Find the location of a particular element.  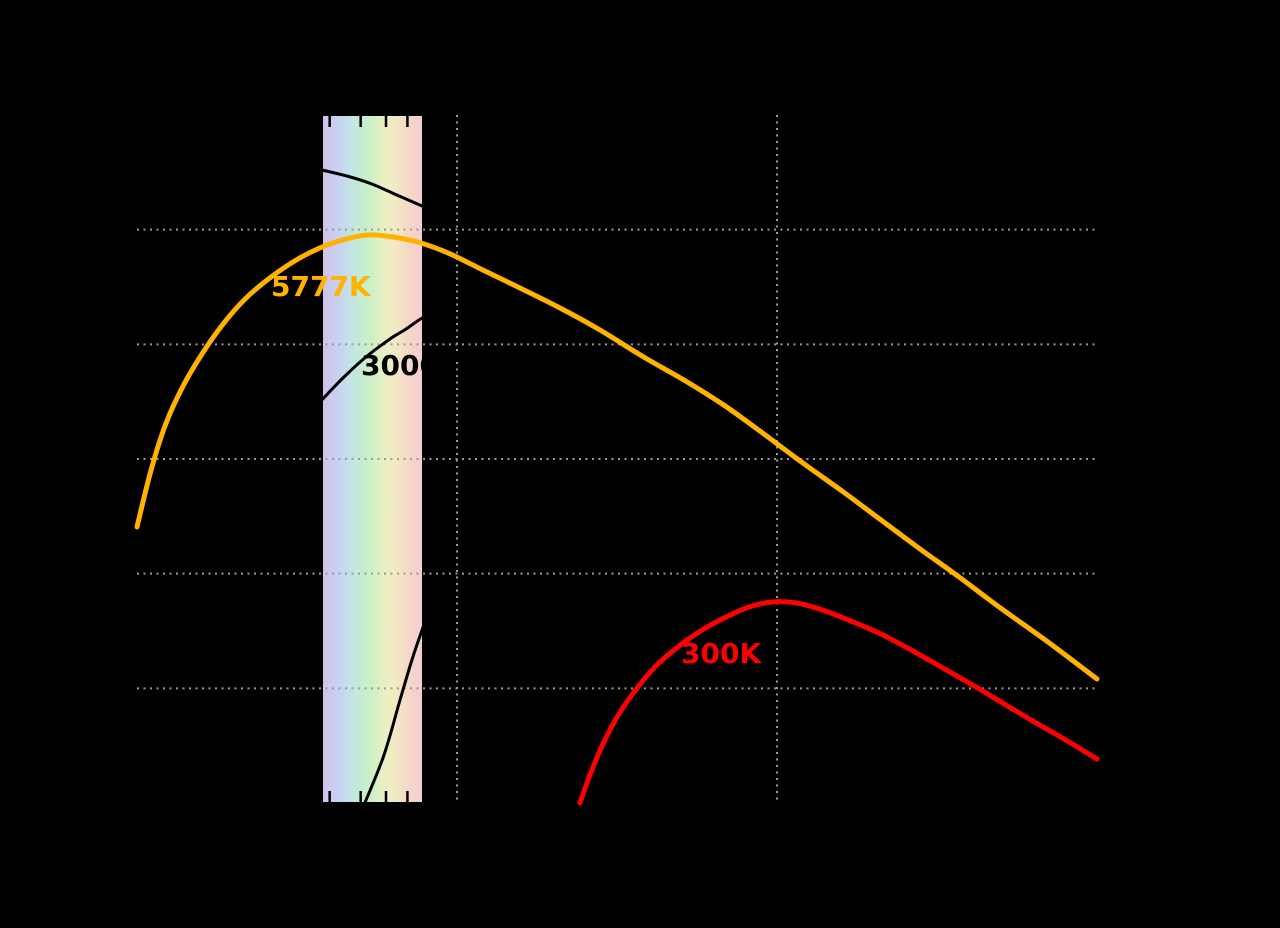

curve-3000k is located at coordinates (372, 364).